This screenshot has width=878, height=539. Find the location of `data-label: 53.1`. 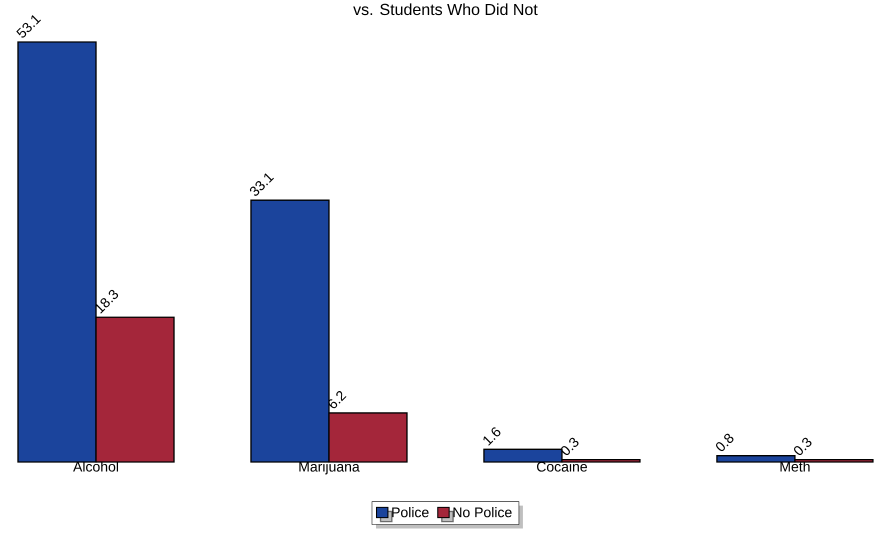

data-label: 53.1 is located at coordinates (29, 26).